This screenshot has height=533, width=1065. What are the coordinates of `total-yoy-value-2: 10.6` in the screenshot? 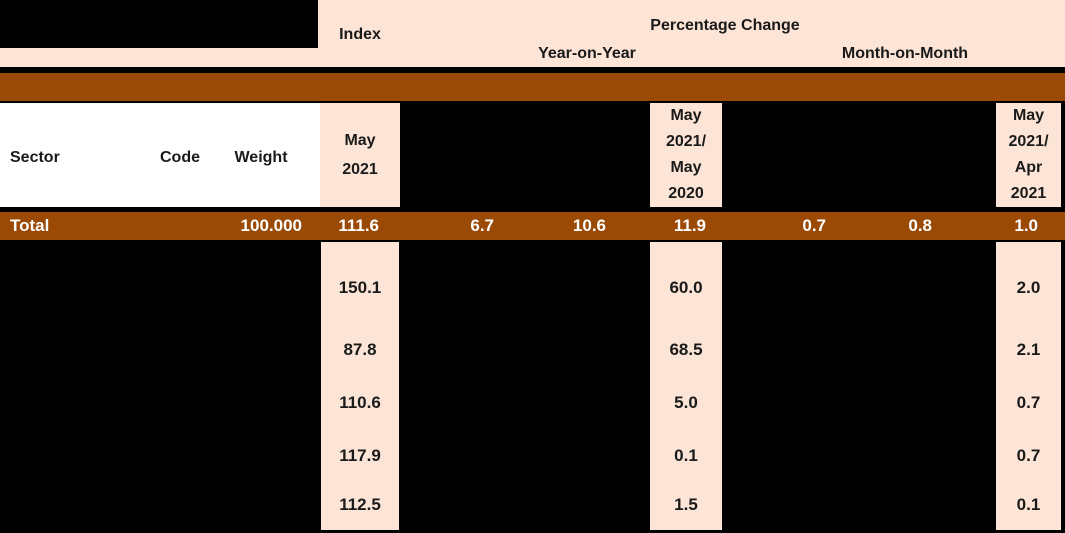 It's located at (589, 225).